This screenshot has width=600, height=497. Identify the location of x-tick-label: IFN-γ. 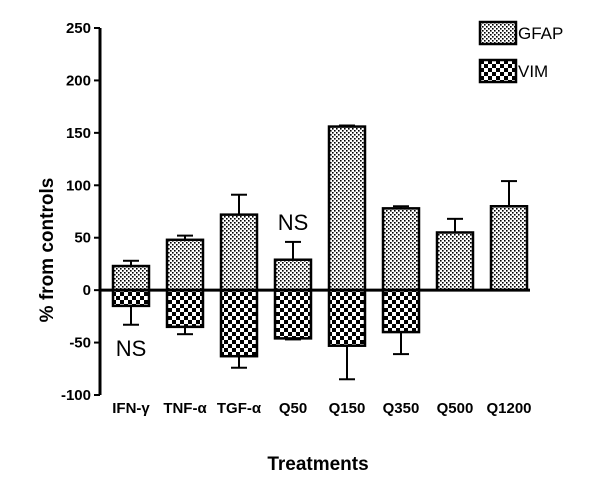
(131, 408).